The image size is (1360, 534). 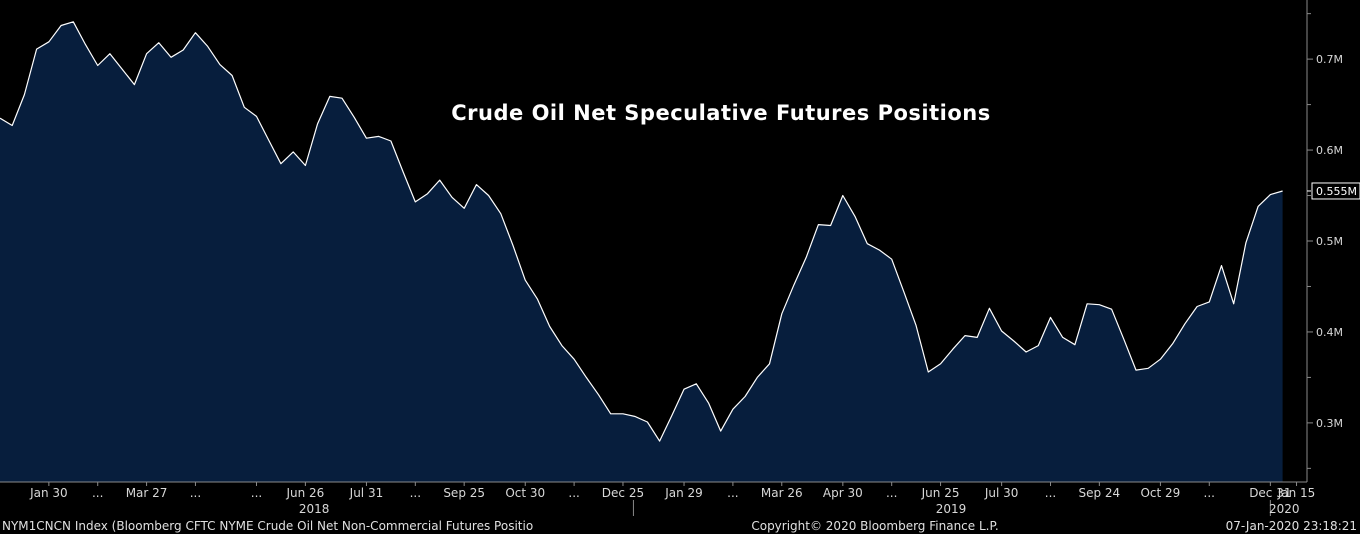 What do you see at coordinates (1284, 509) in the screenshot?
I see `year-label: 2020` at bounding box center [1284, 509].